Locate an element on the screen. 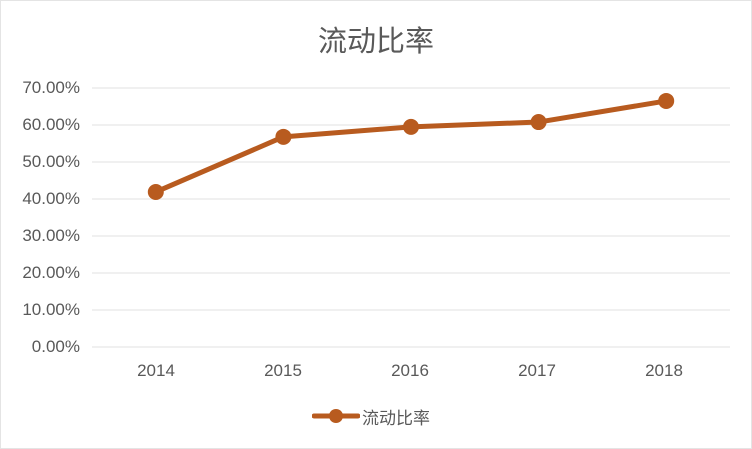 This screenshot has width=752, height=449. x-tick-label: 2018 is located at coordinates (664, 370).